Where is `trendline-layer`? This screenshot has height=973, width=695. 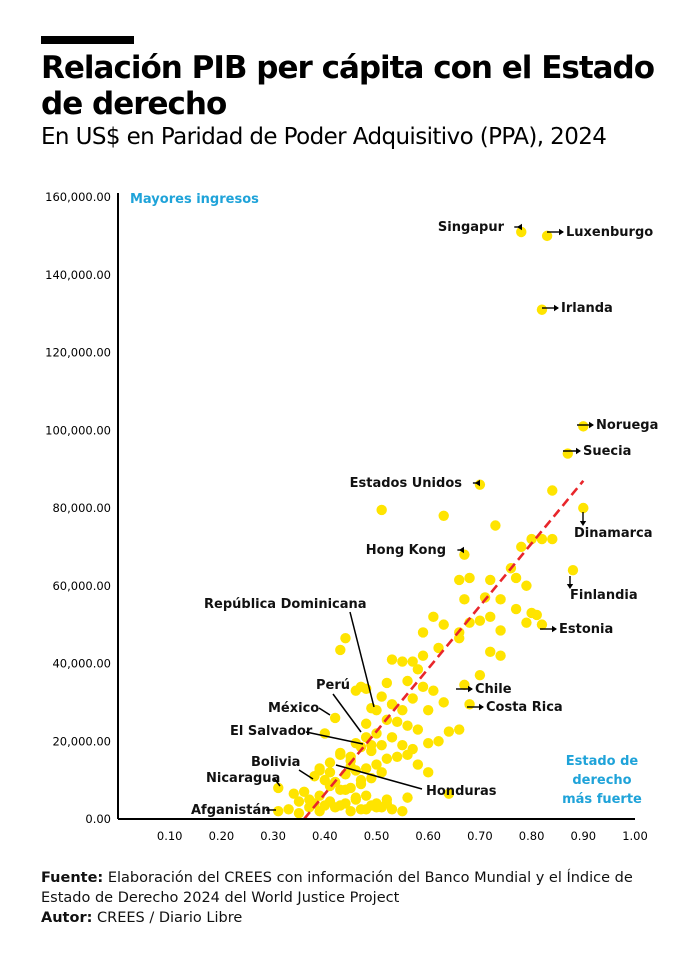 trendline-layer is located at coordinates (444, 649).